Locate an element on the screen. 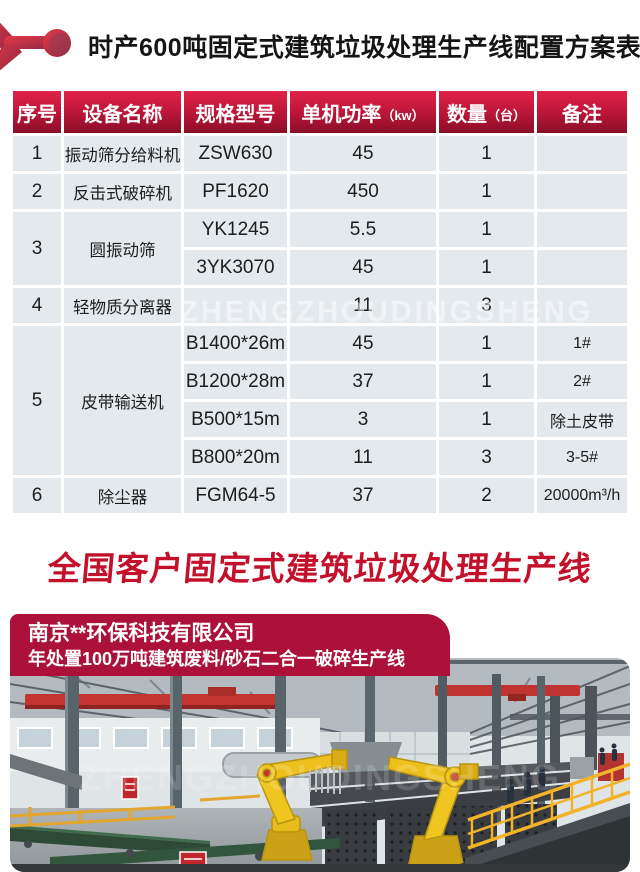  cell-name: 反击式破碎机 is located at coordinates (122, 191).